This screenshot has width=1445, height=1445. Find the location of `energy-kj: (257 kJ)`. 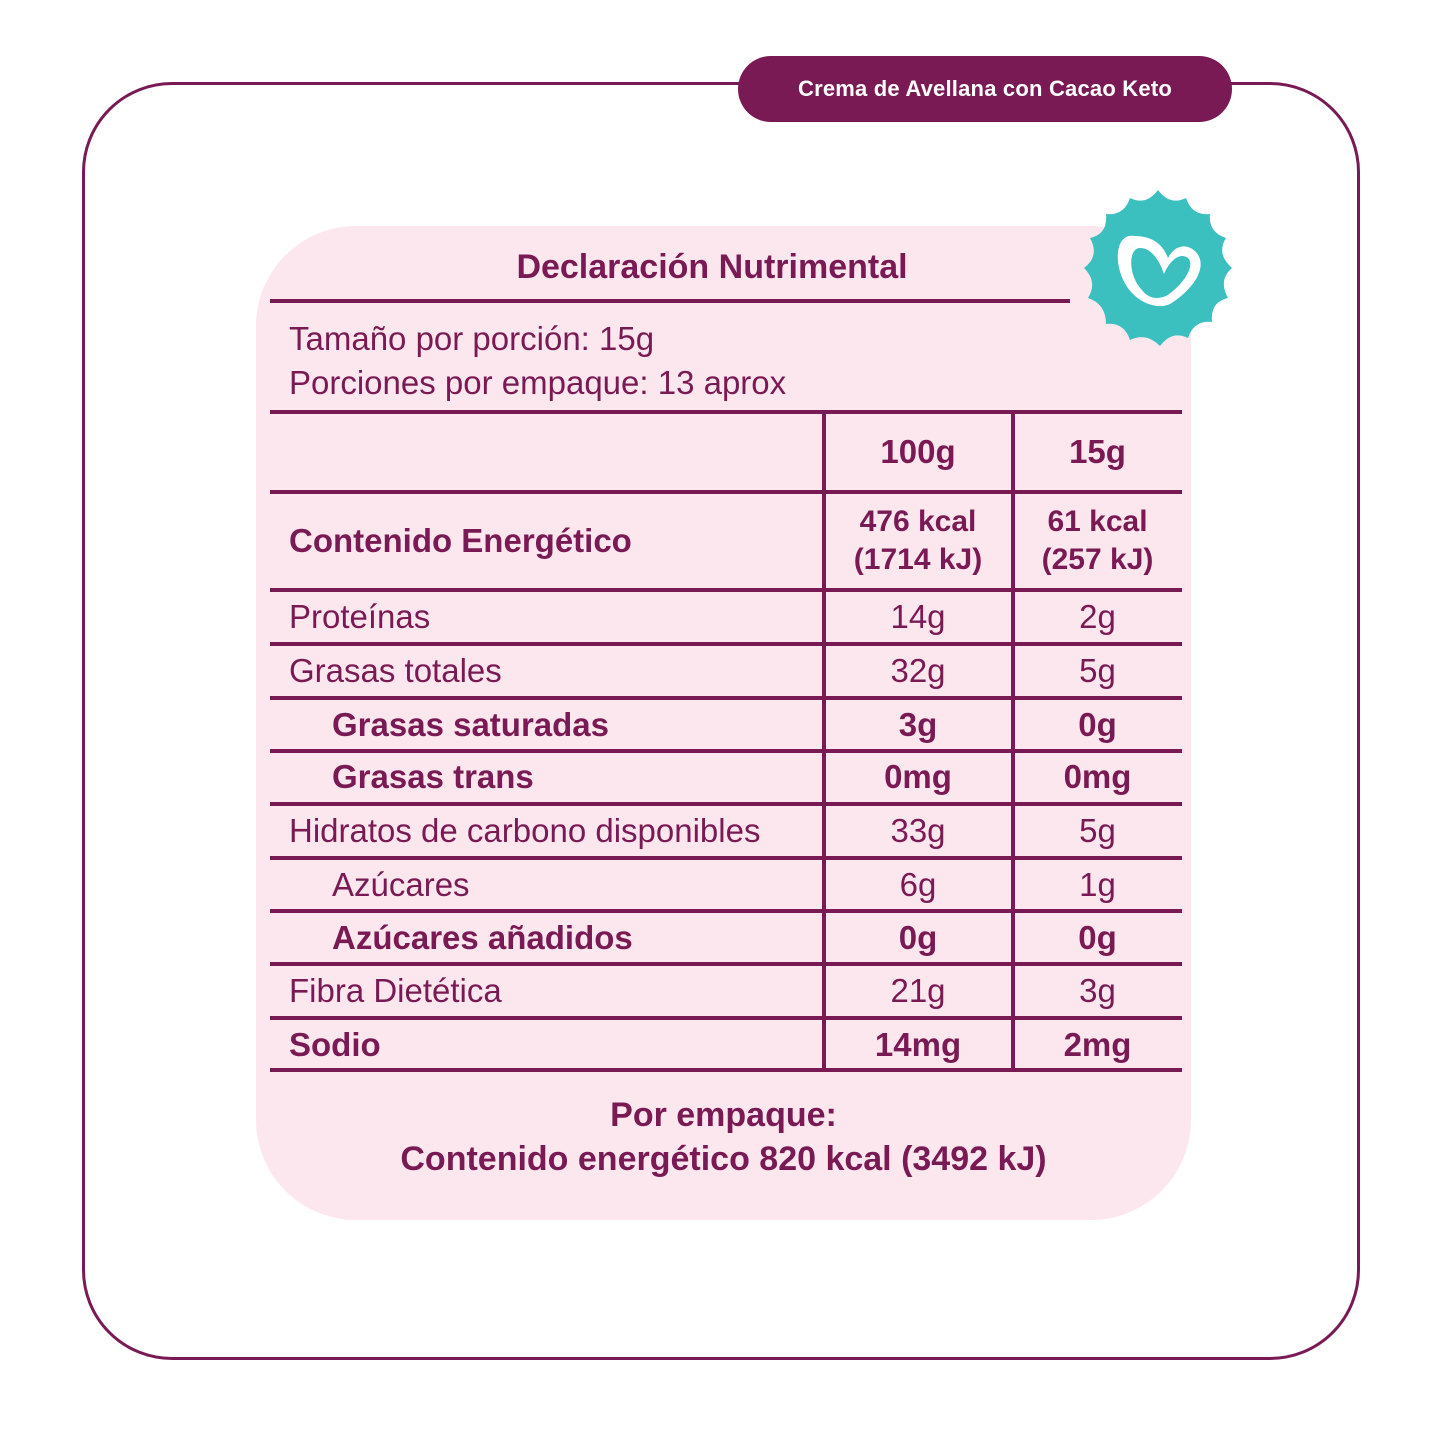

energy-kj: (257 kJ) is located at coordinates (1097, 559).